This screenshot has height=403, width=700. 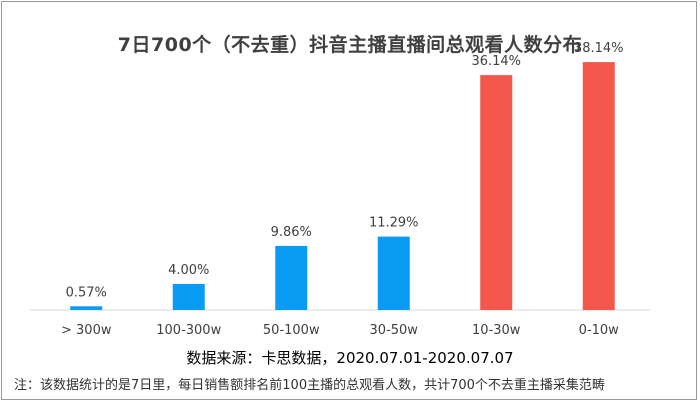 What do you see at coordinates (599, 48) in the screenshot?
I see `value-label-5: 38.14%` at bounding box center [599, 48].